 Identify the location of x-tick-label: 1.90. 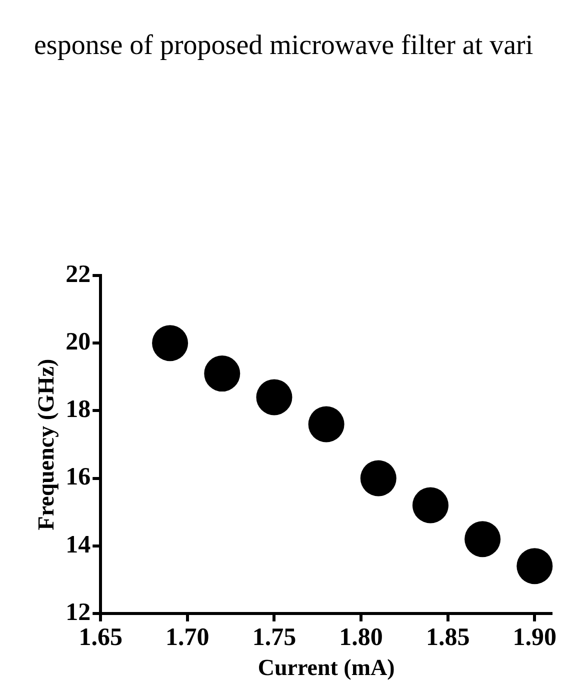
(534, 637).